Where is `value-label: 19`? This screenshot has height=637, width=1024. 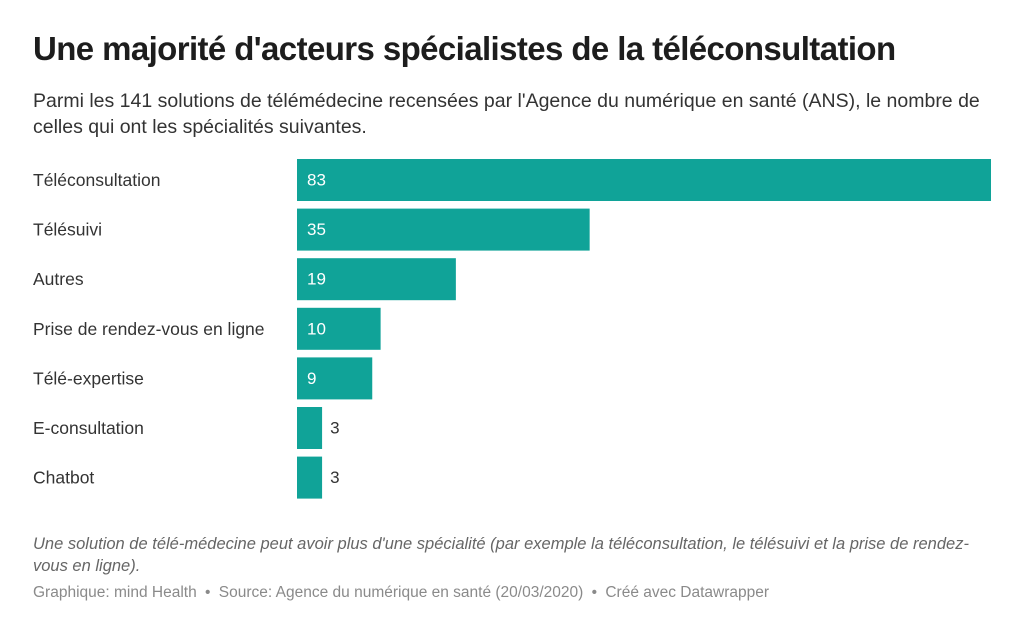
value-label: 19 is located at coordinates (316, 279).